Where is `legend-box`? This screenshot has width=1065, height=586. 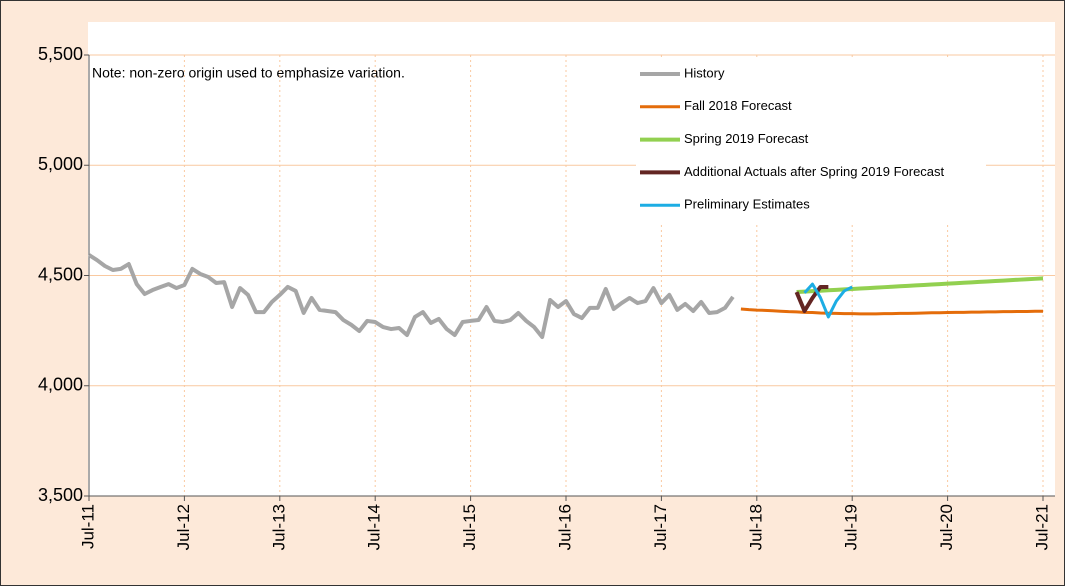 legend-box is located at coordinates (811, 141).